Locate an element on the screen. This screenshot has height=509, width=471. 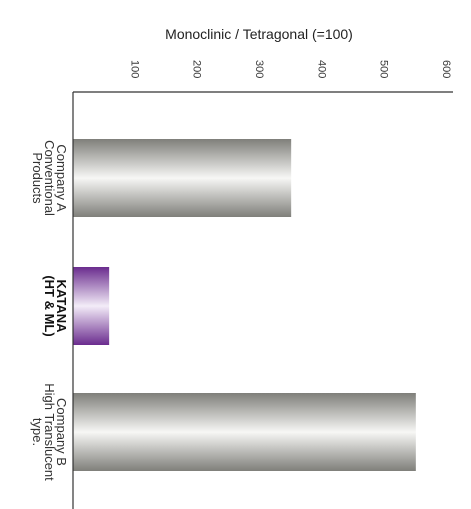
tick-label: 500 is located at coordinates (384, 69).